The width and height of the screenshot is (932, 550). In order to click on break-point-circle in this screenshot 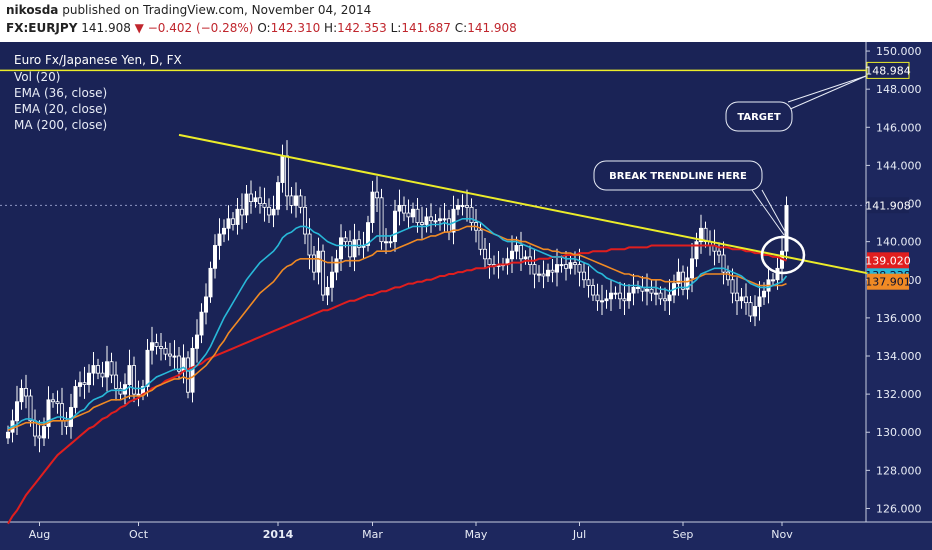, I will do `click(783, 255)`.